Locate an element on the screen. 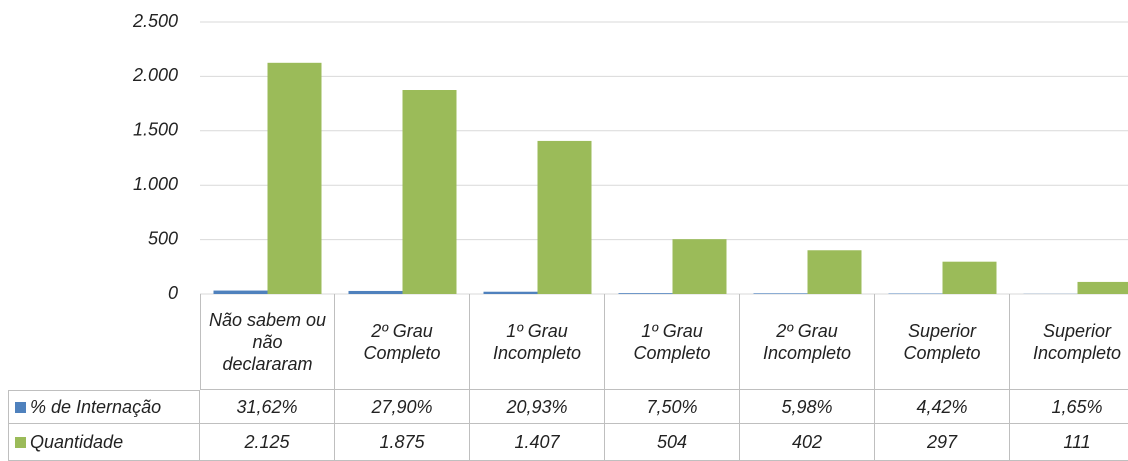  legend-label: % de Internação is located at coordinates (96, 407).